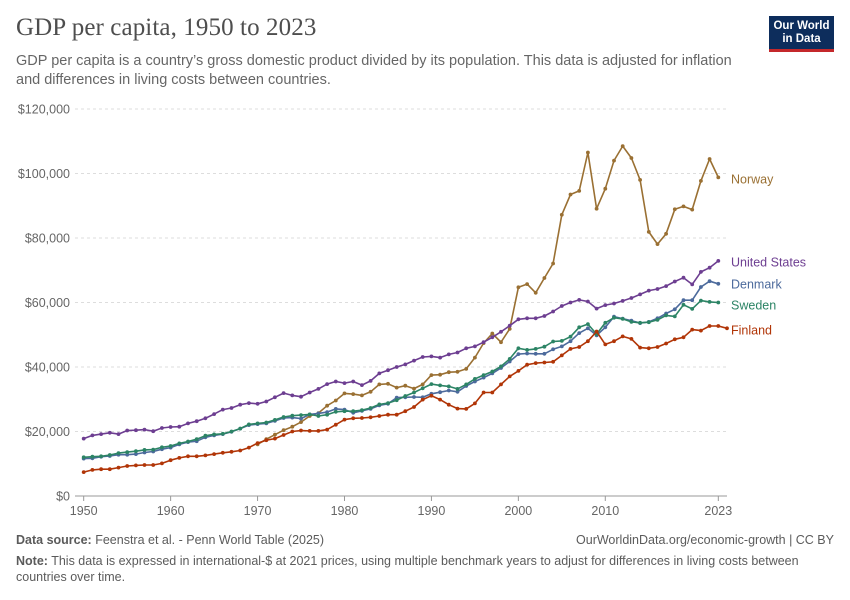 This screenshot has height=600, width=850. What do you see at coordinates (32, 561) in the screenshot?
I see `note-label: Note:` at bounding box center [32, 561].